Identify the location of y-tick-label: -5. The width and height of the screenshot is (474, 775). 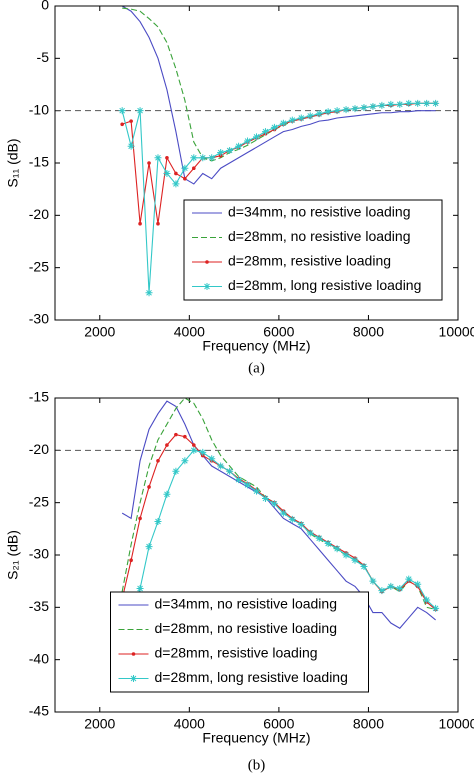
(43, 57).